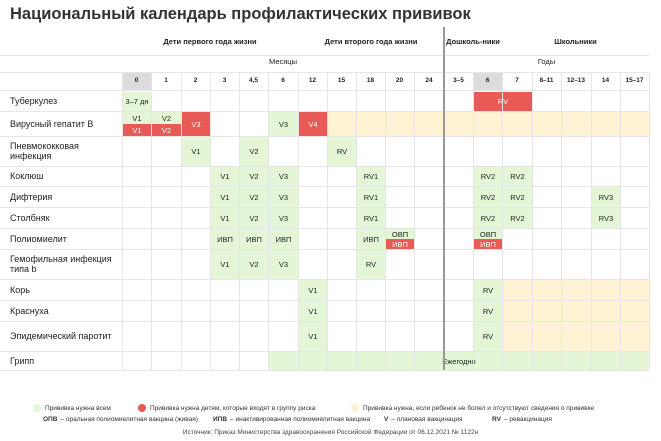  Describe the element at coordinates (313, 124) in the screenshot. I see `vaccine-cell: V4` at that location.